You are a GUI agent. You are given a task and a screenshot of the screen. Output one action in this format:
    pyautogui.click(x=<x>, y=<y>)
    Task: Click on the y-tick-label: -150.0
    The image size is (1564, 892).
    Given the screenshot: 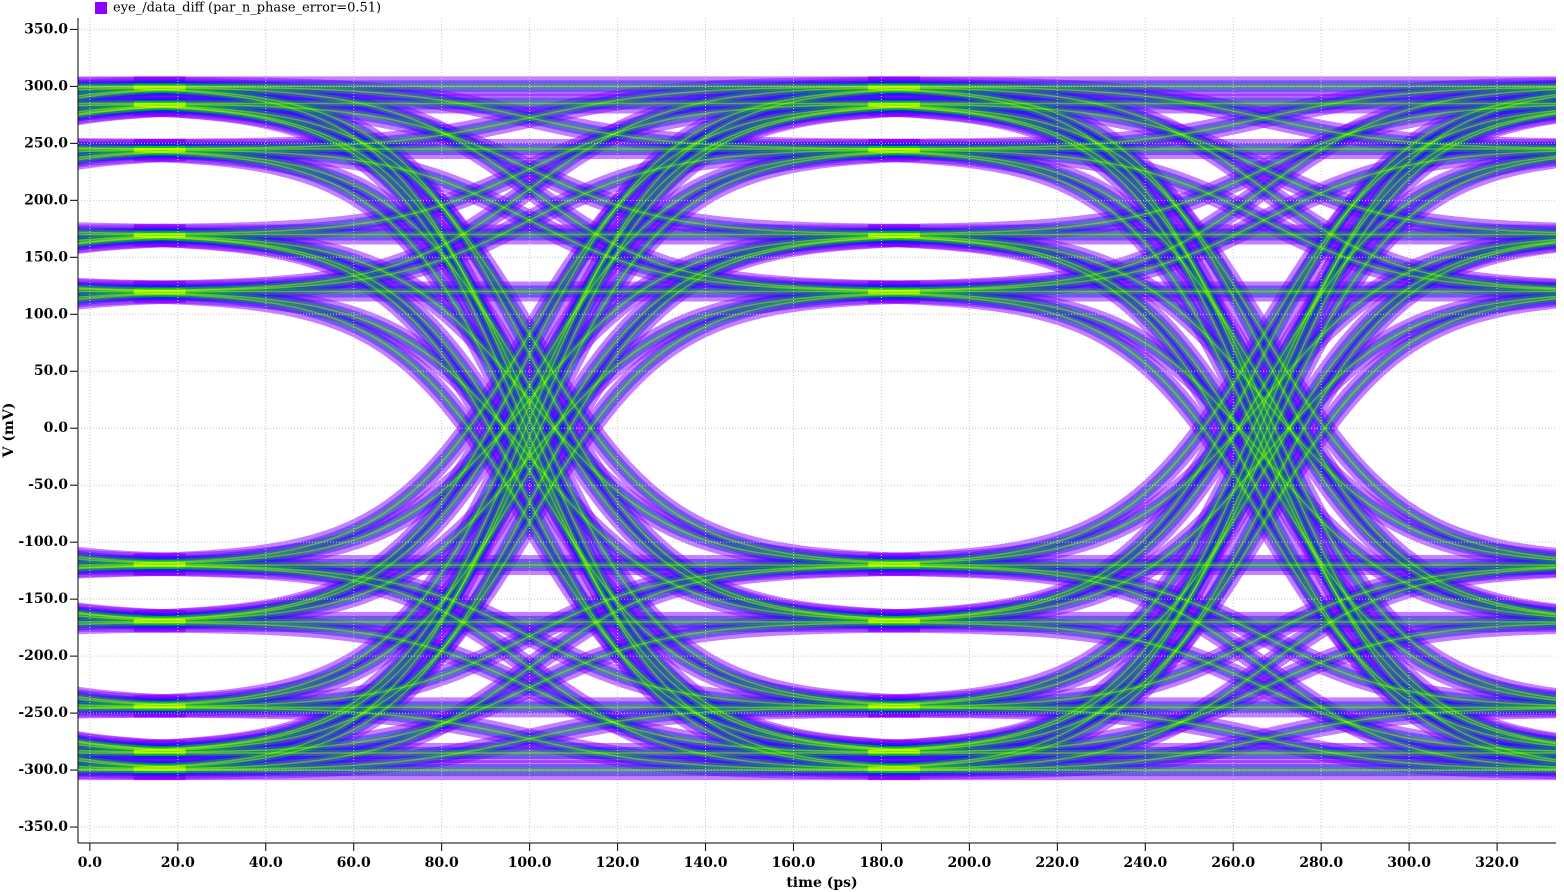 What is the action you would take?
    pyautogui.click(x=43, y=599)
    